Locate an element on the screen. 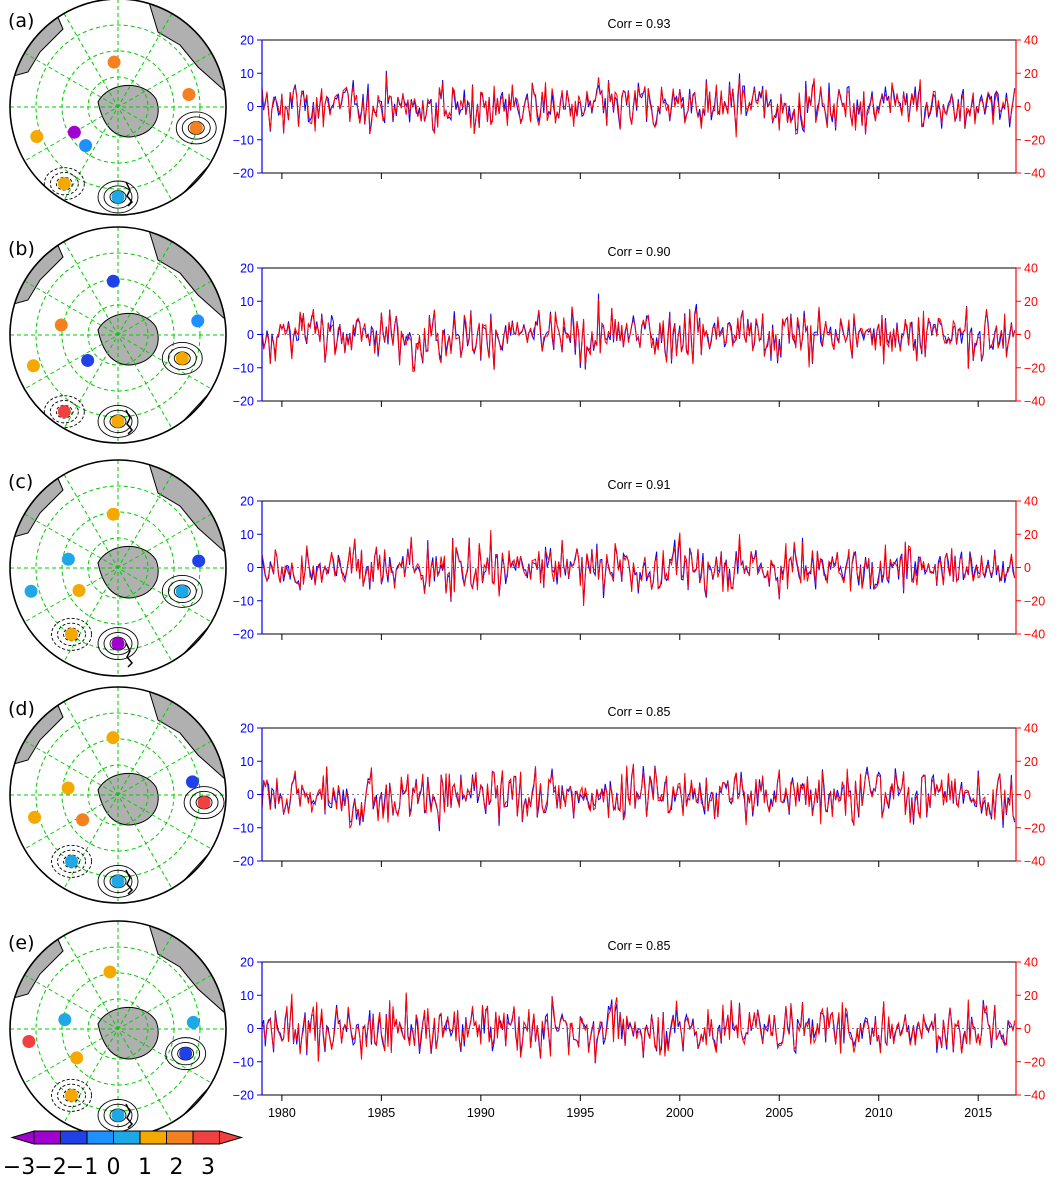 Image resolution: width=1058 pixels, height=1185 pixels. panel-label: (c) is located at coordinates (20, 482).